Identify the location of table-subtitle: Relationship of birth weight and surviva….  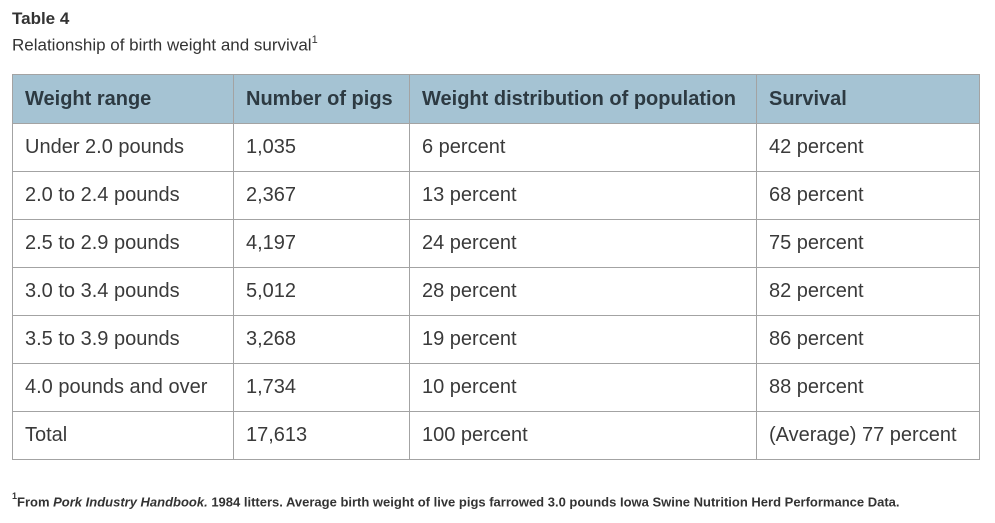
(165, 45).